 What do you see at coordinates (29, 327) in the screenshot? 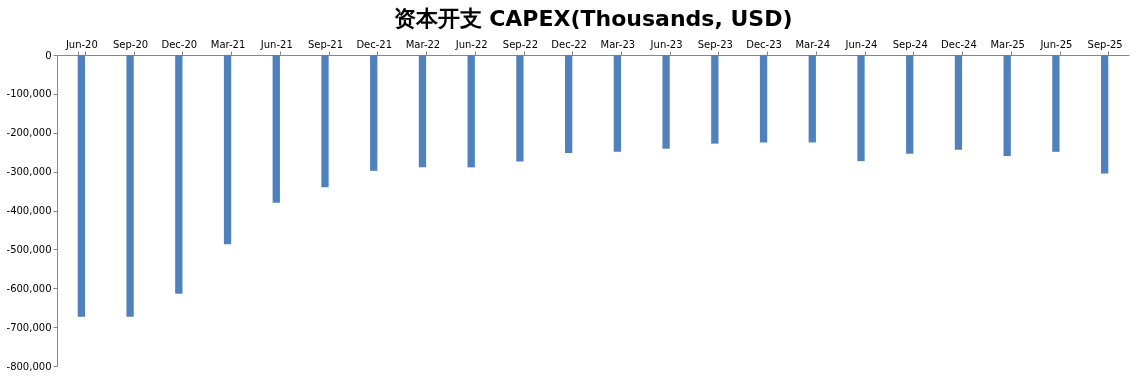
I see `y-tick-label: -700,000` at bounding box center [29, 327].